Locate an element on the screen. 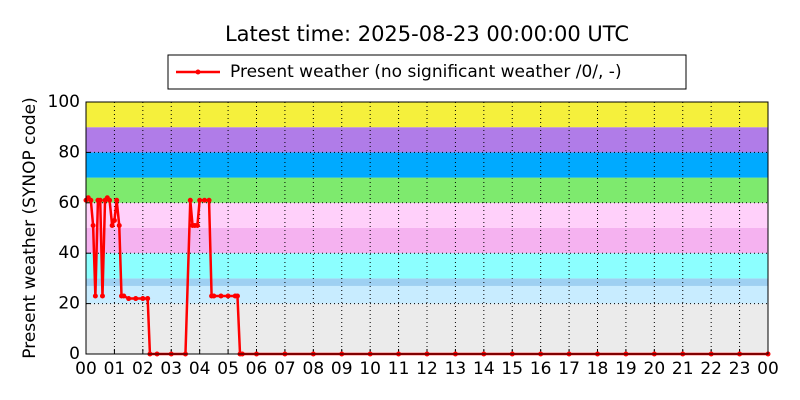 This screenshot has height=400, width=800. x-tick-label: 20 is located at coordinates (655, 369).